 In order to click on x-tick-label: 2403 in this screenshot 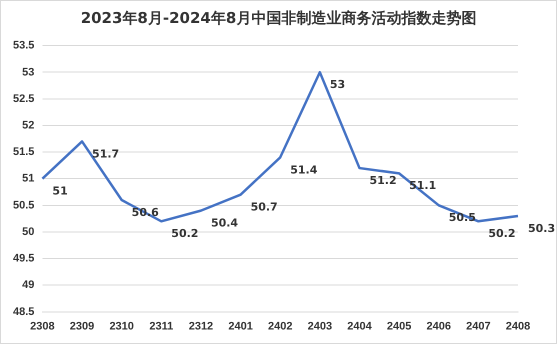, I will do `click(320, 326)`.